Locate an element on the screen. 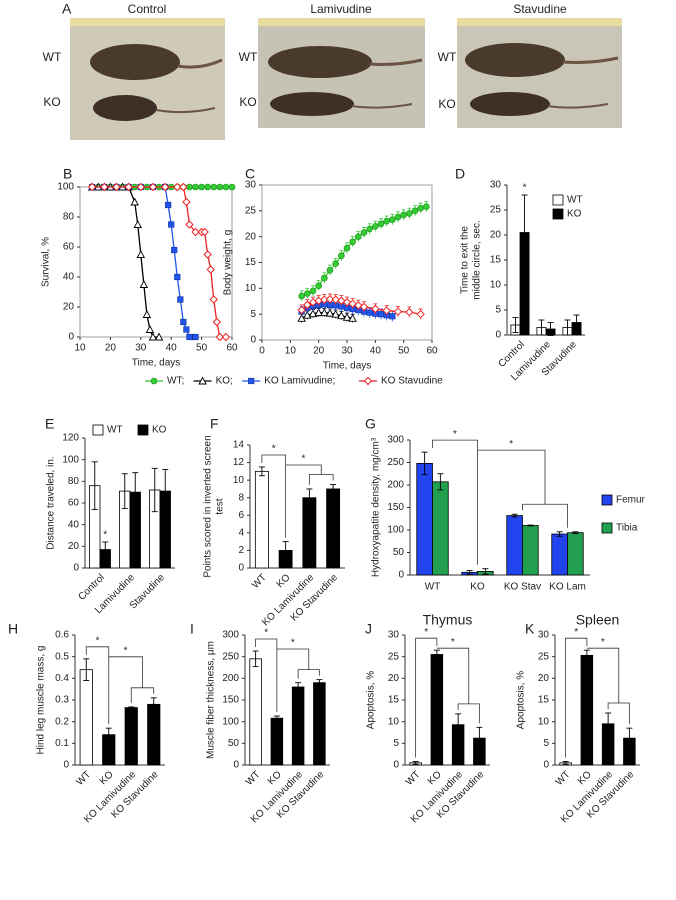 This screenshot has width=676, height=900. y-tick-label: 0.6 is located at coordinates (62, 635).